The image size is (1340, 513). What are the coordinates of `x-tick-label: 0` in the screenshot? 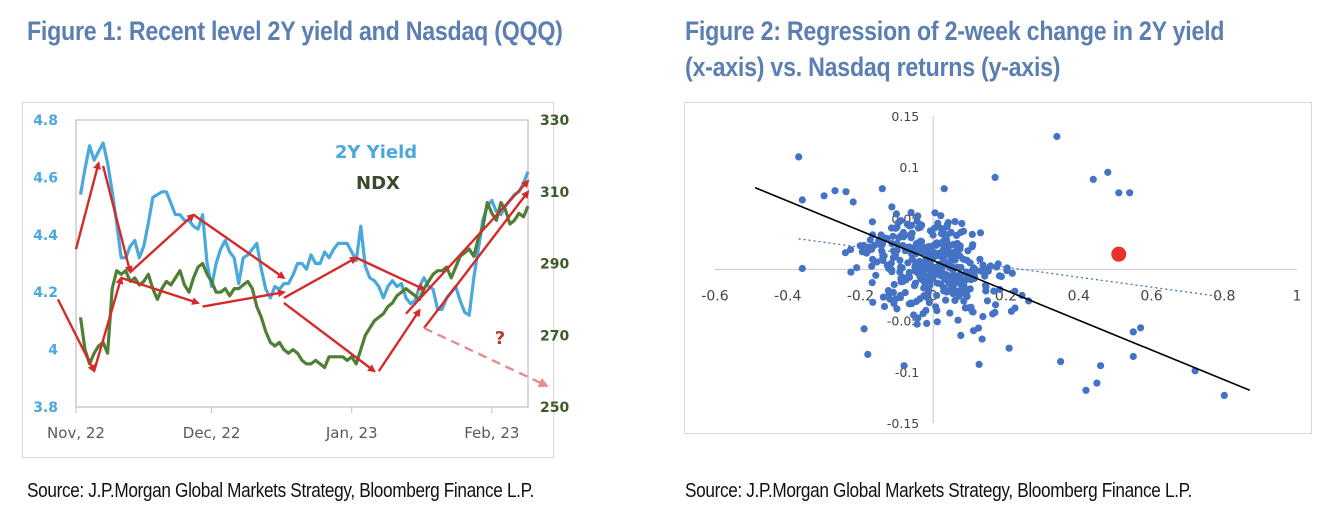 It's located at (933, 297).